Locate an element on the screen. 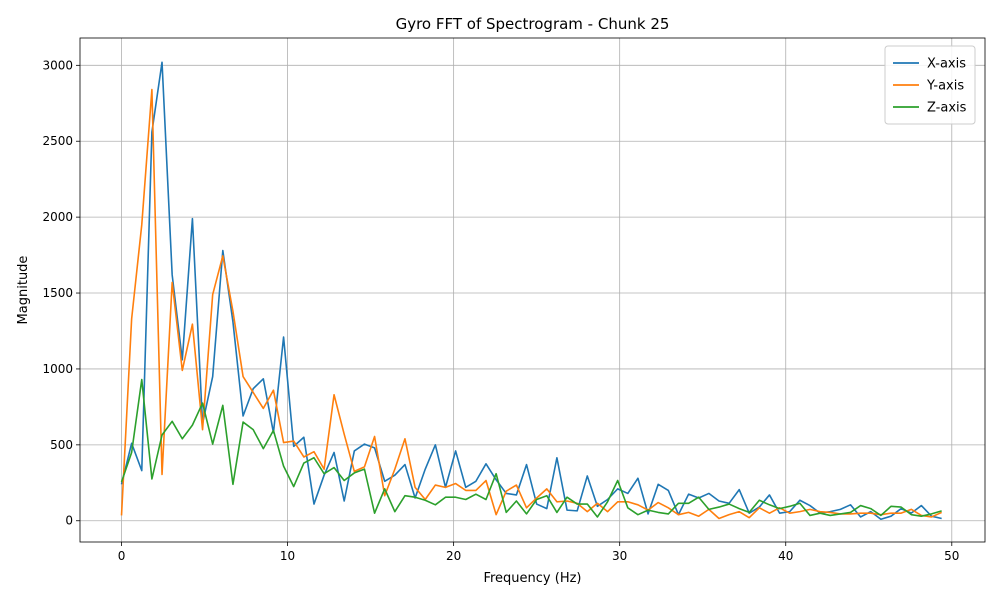 This screenshot has height=600, width=1000. x-tick-label: 0 is located at coordinates (122, 556).